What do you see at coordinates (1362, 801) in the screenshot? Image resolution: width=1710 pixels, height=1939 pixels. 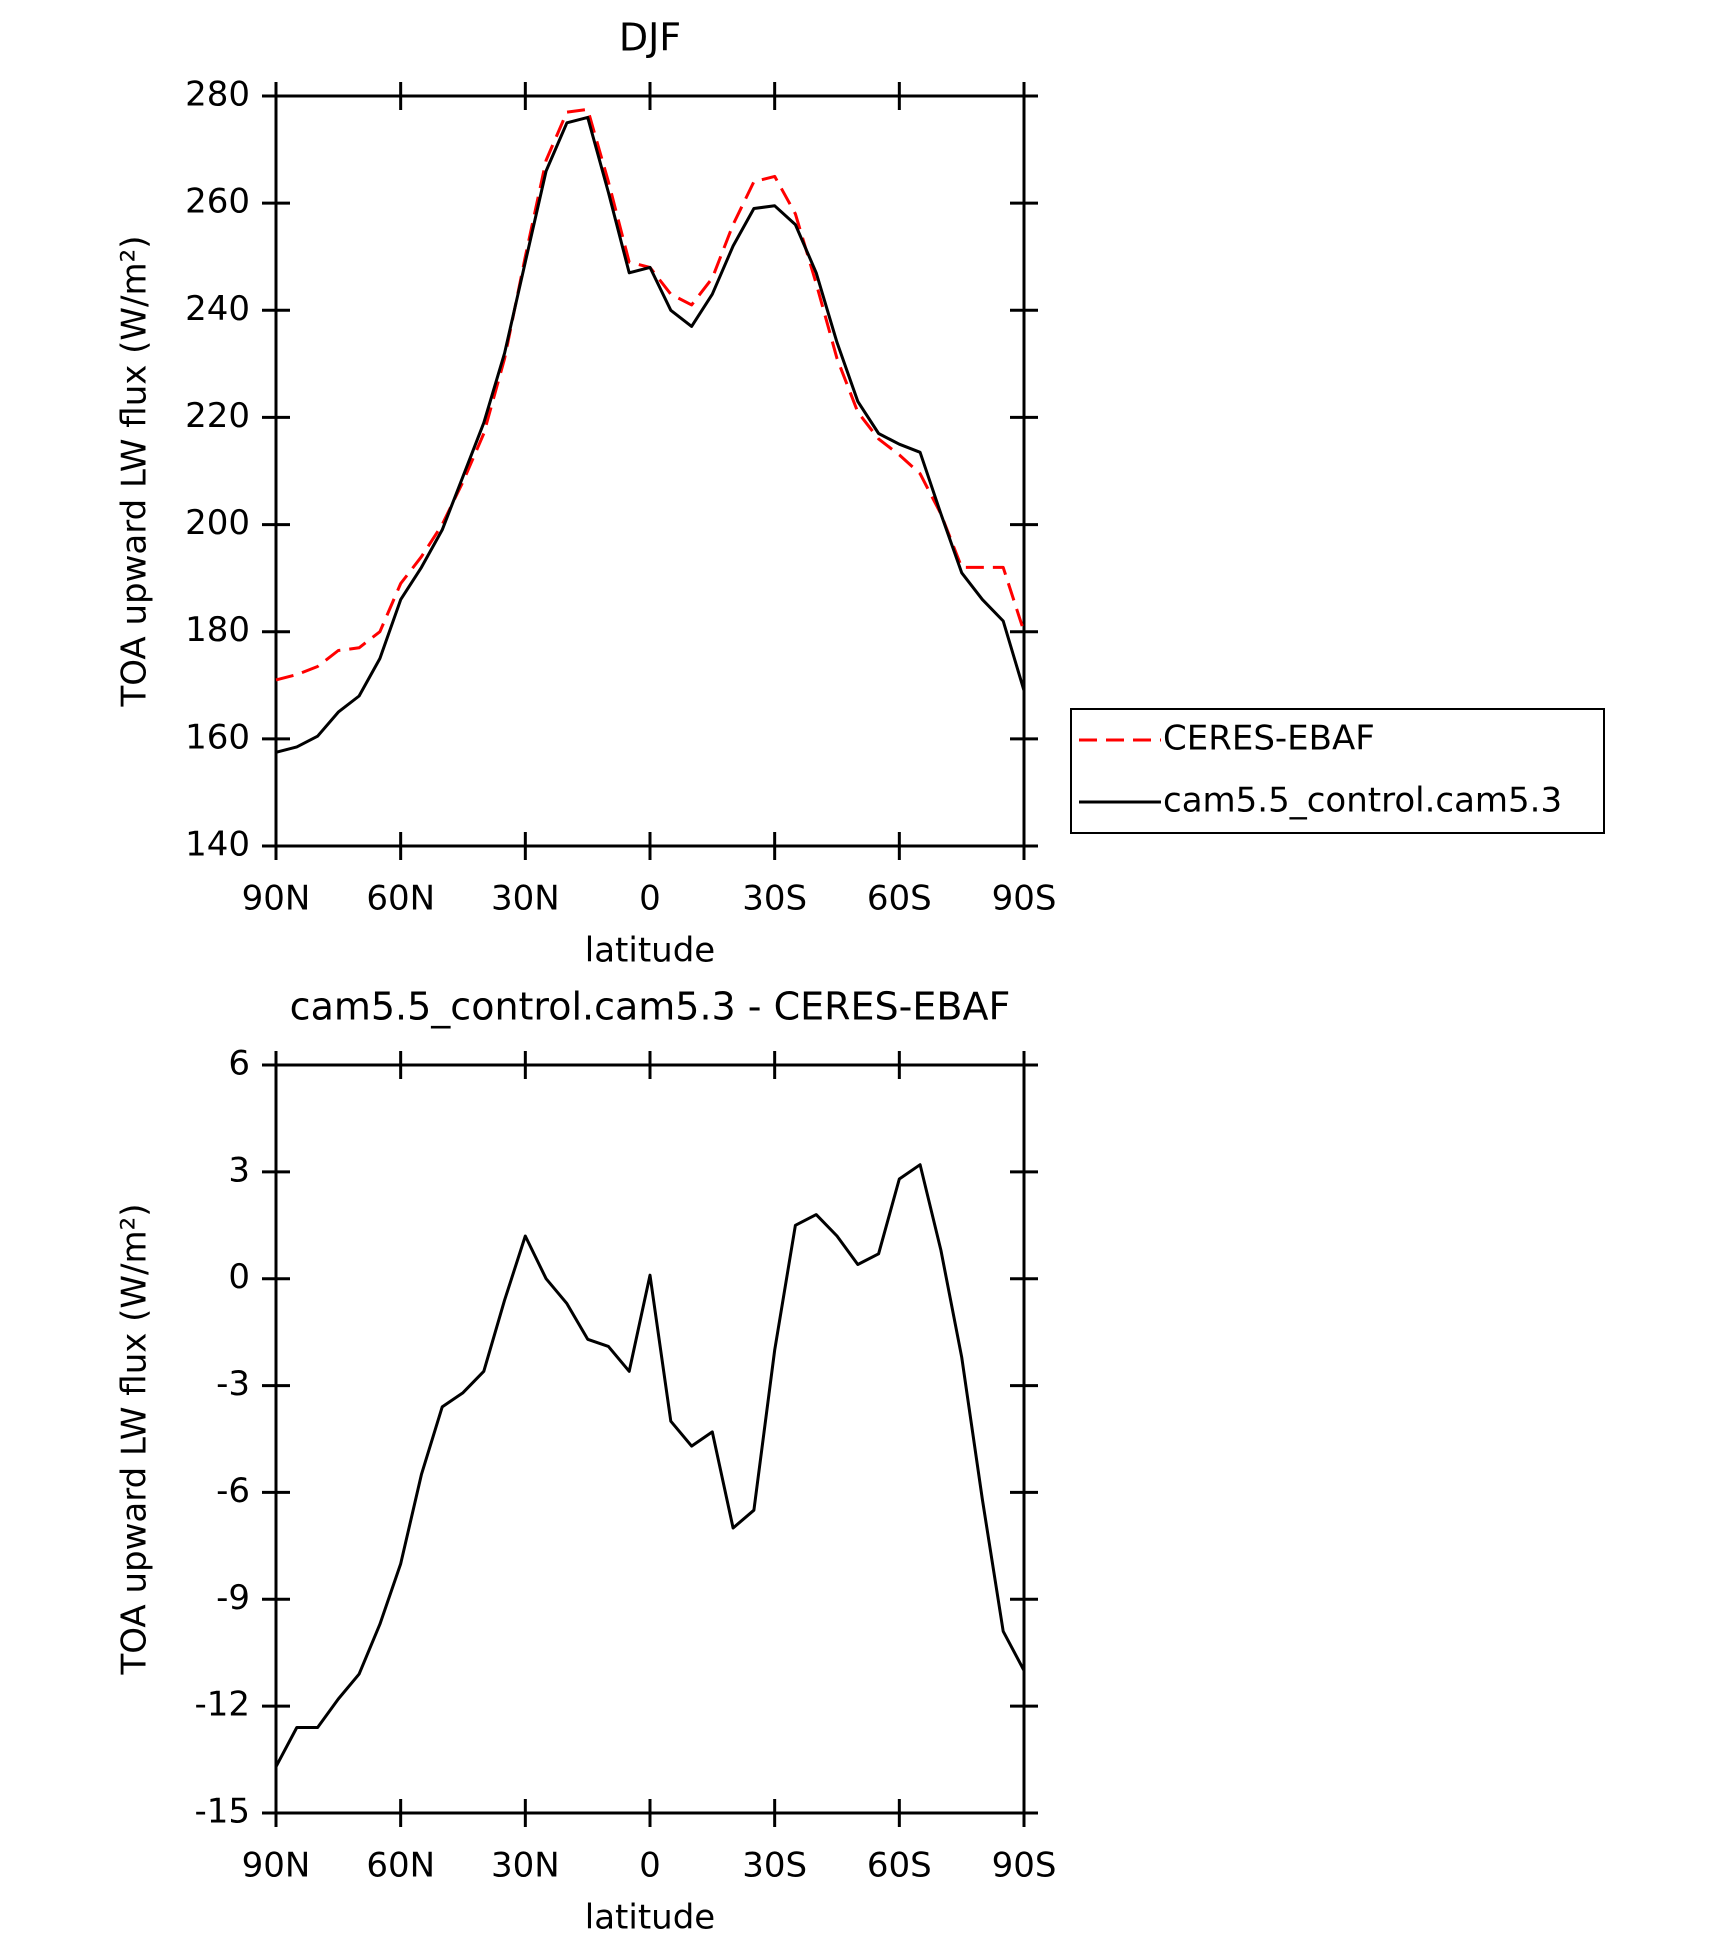 I see `legend-label: cam5.5_control.cam5.3` at bounding box center [1362, 801].